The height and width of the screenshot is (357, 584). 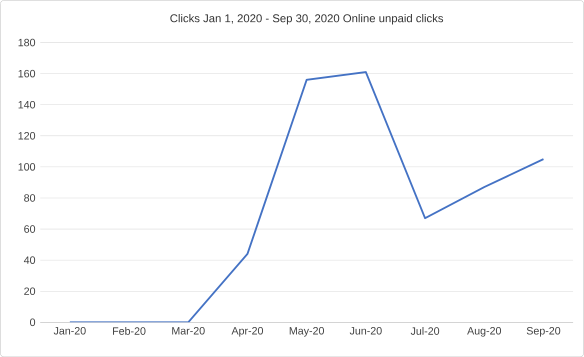 What do you see at coordinates (366, 330) in the screenshot?
I see `x-tick-label: Jun-20` at bounding box center [366, 330].